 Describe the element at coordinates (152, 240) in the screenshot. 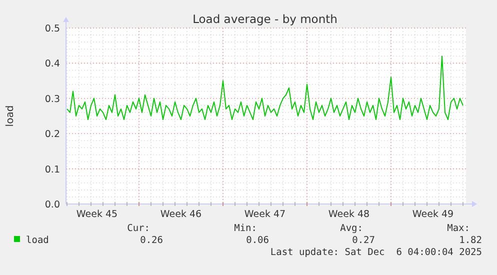

I see `text: 0.26` at that location.